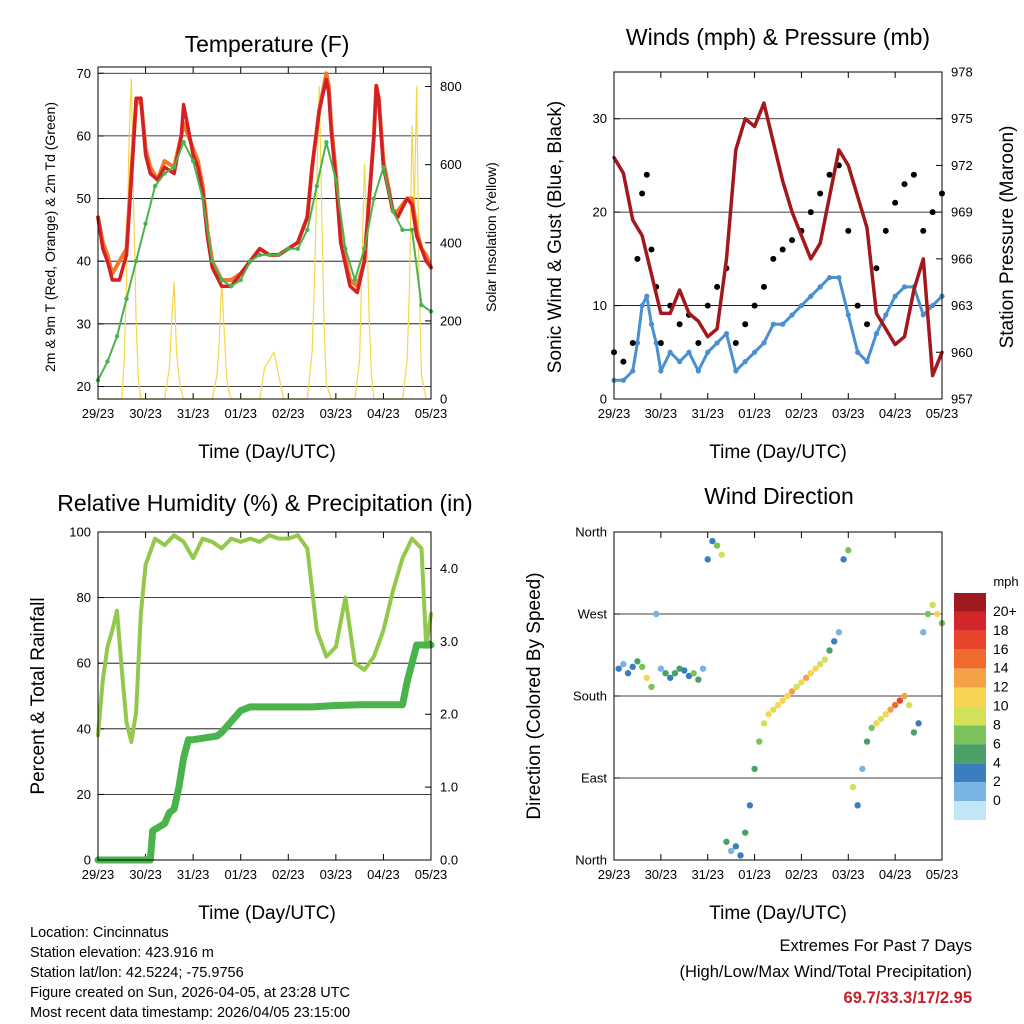  Describe the element at coordinates (87, 860) in the screenshot. I see `rh-ytick-label: 0` at that location.